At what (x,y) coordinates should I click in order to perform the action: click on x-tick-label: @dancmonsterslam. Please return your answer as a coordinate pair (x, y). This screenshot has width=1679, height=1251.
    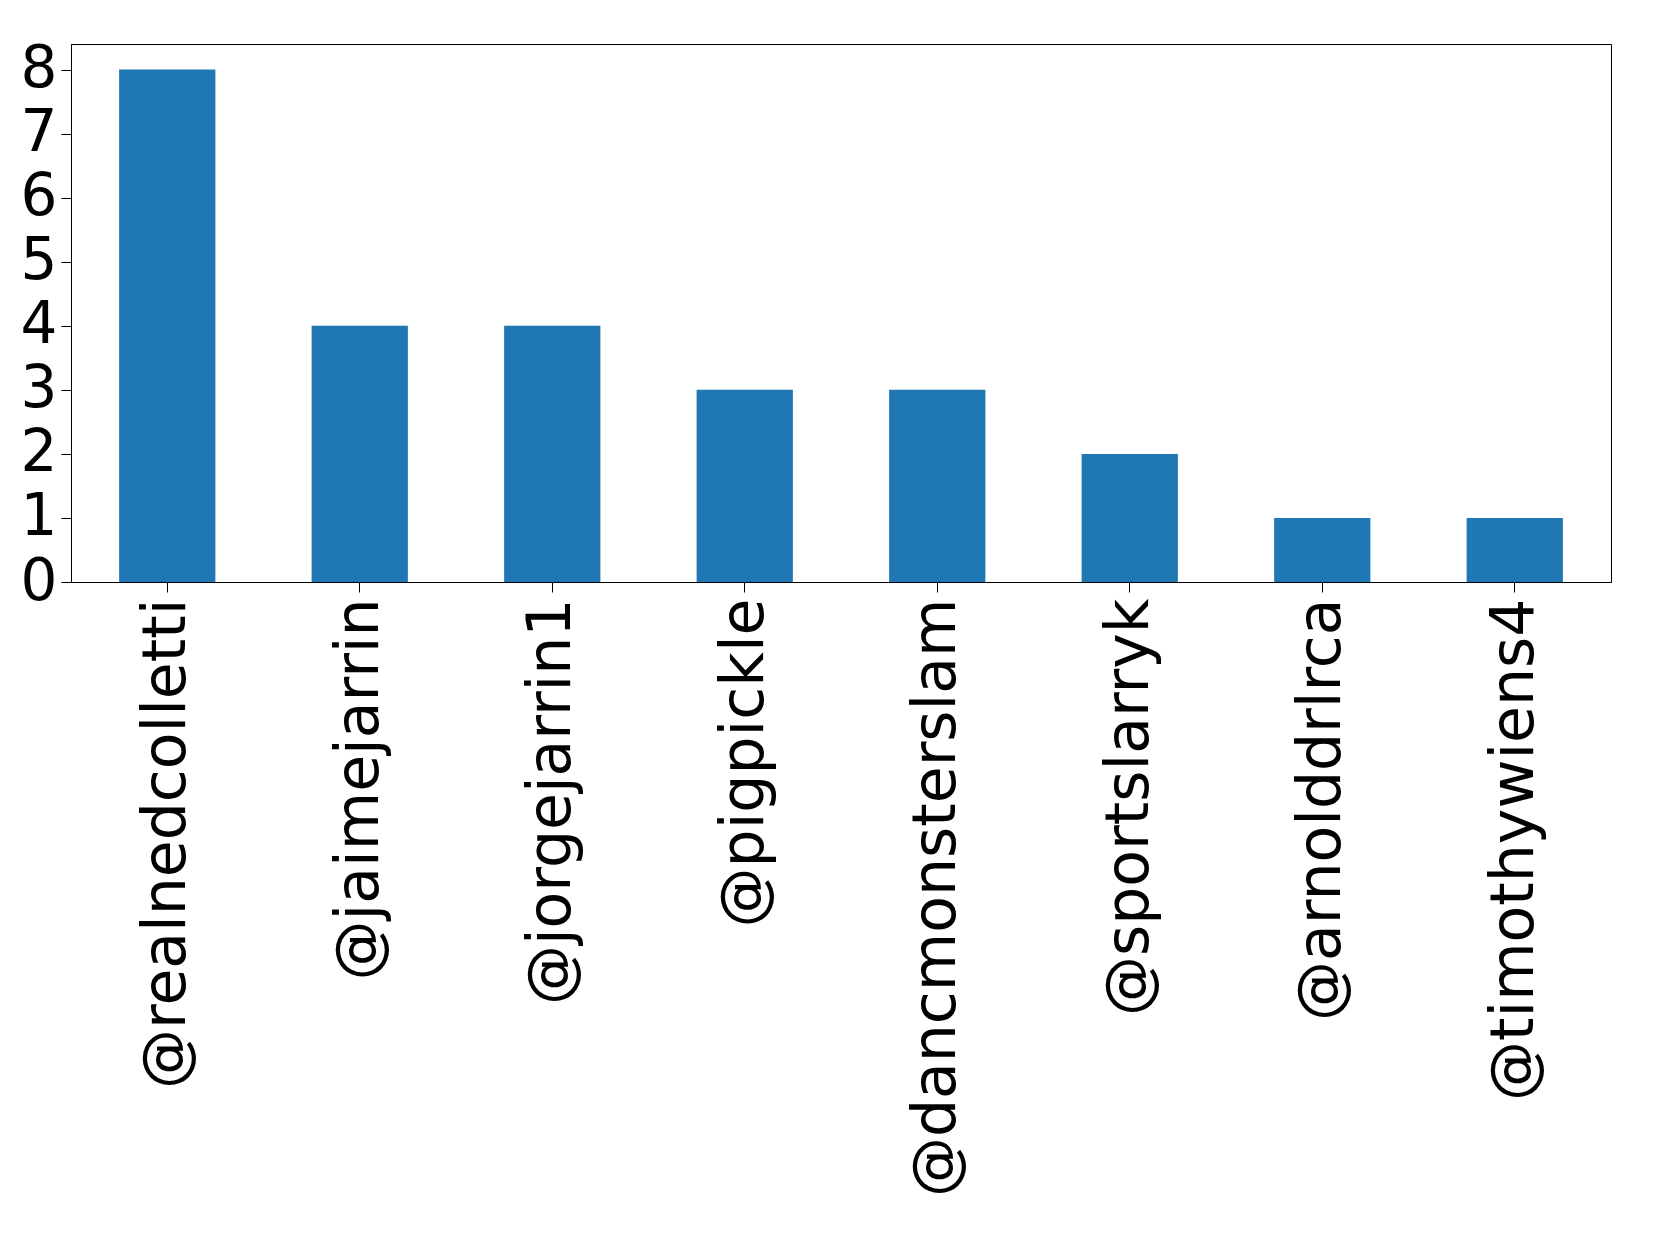
    Looking at the image, I should click on (934, 898).